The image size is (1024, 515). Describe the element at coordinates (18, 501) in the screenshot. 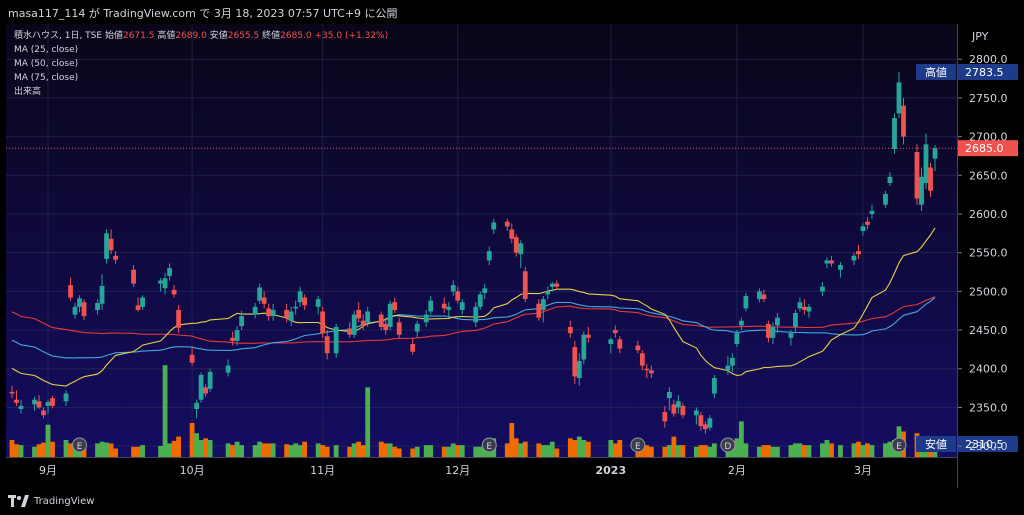

I see `tradingview-logo-icon` at that location.